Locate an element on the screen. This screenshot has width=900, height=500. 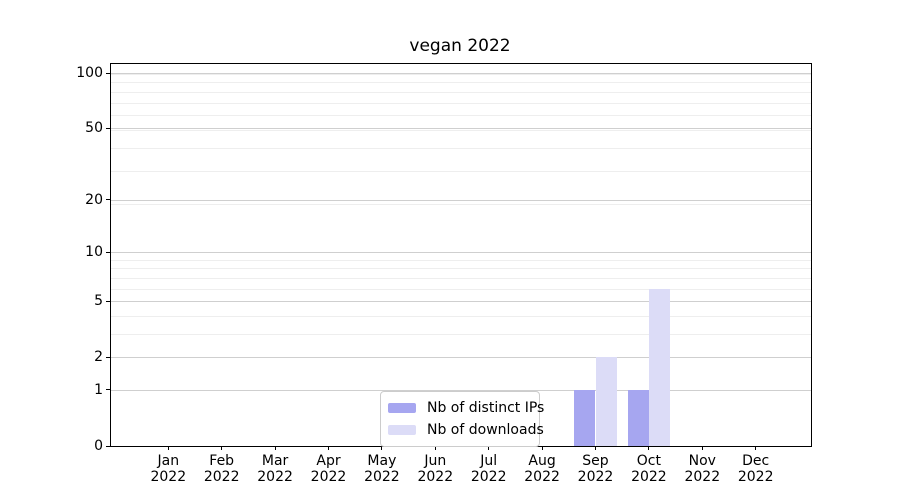
y-tick-label: 20 is located at coordinates (94, 199).